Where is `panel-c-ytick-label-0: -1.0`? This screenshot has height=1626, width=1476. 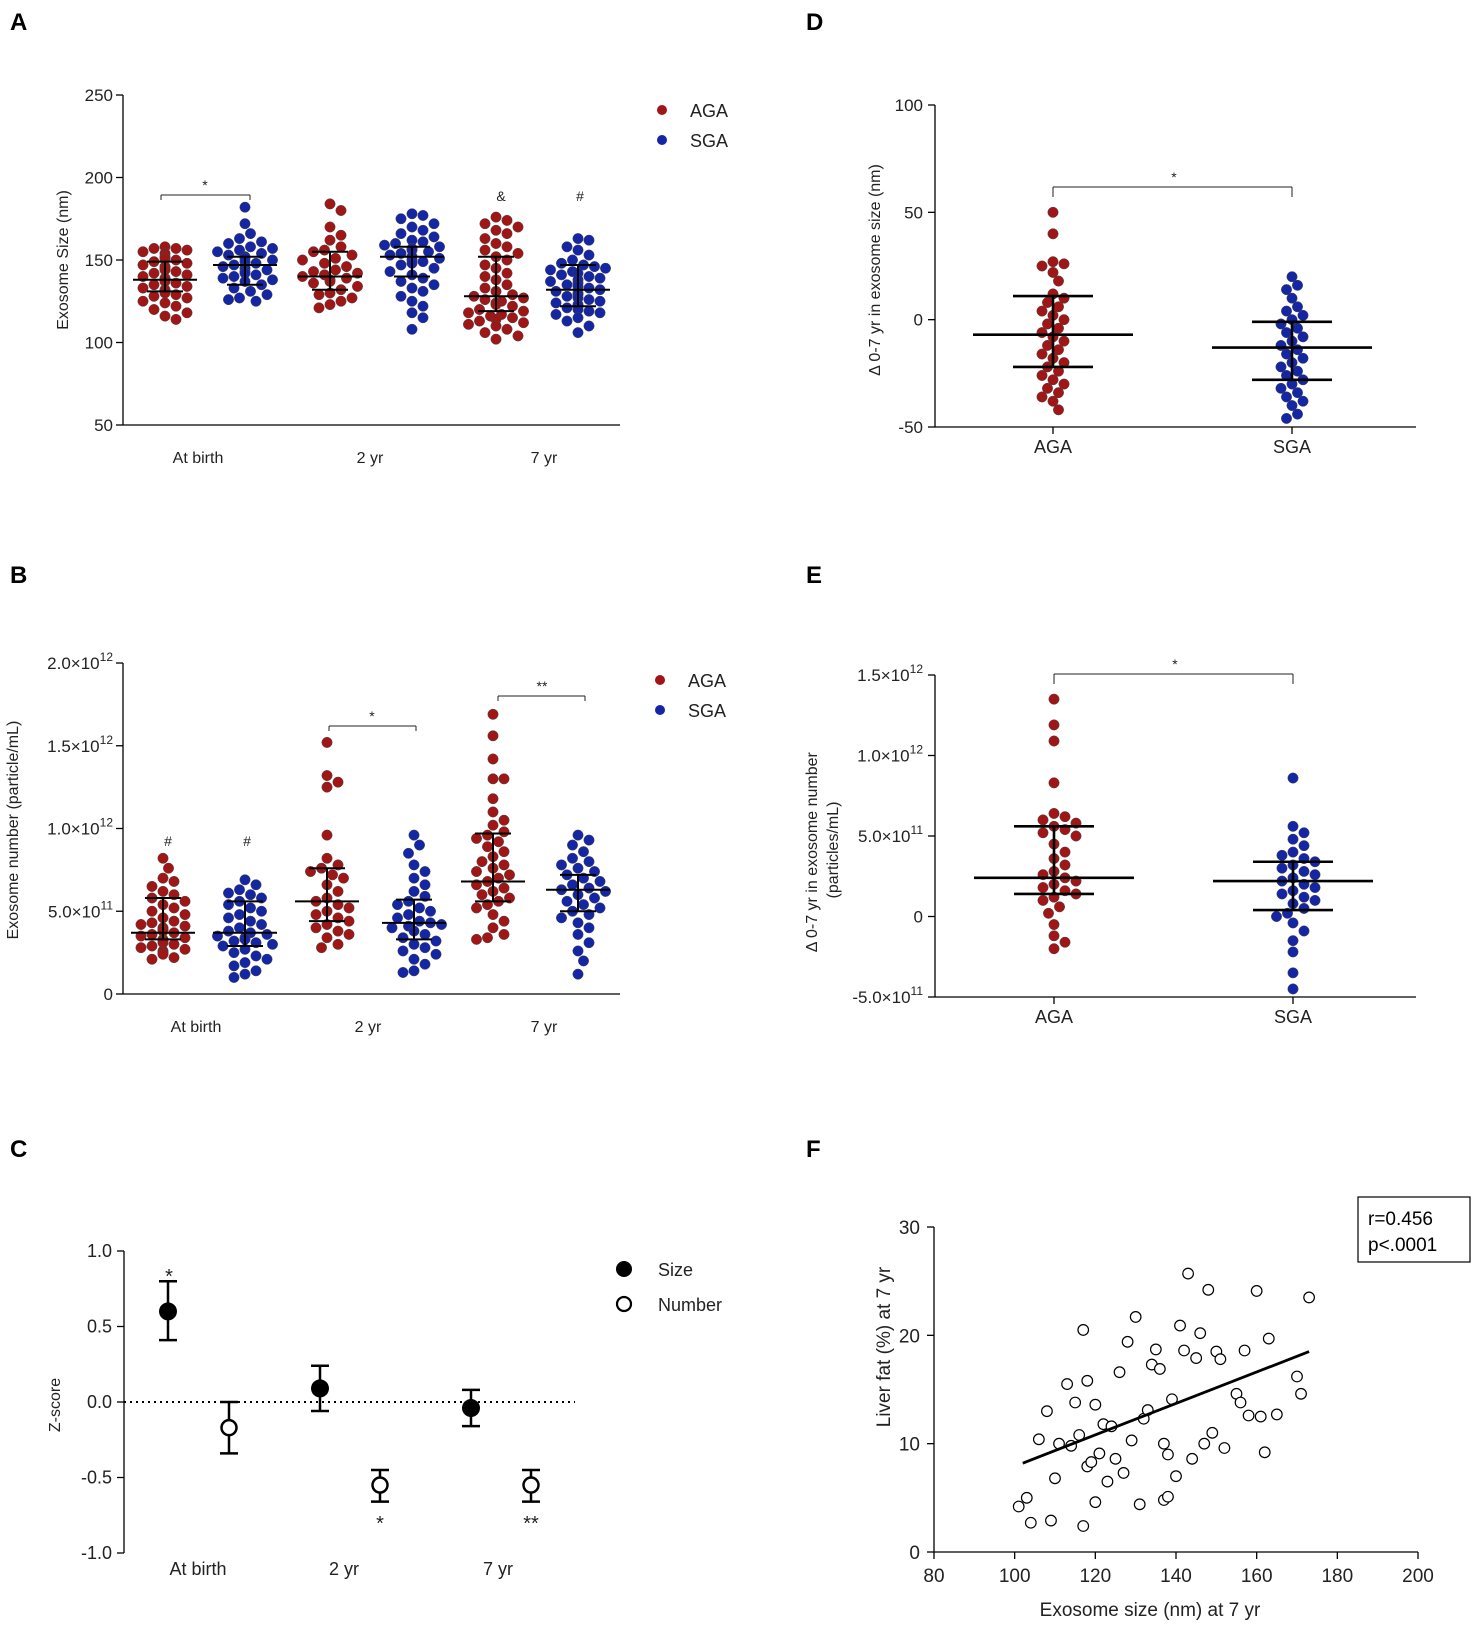 panel-c-ytick-label-0: -1.0 is located at coordinates (96, 1553).